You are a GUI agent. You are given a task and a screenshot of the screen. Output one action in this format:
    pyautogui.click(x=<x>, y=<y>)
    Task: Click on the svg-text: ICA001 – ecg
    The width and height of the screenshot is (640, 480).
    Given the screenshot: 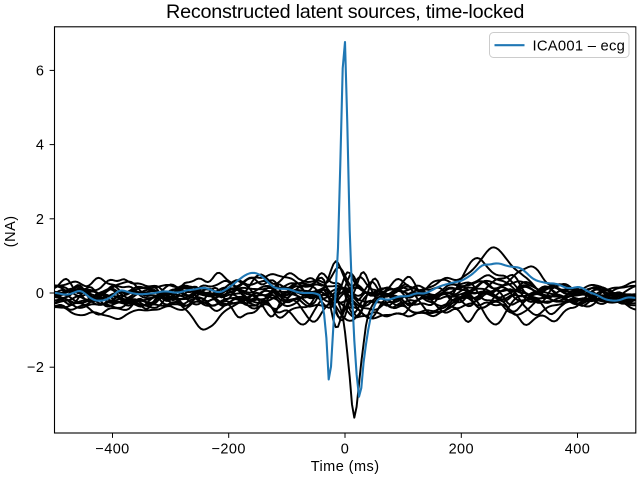 What is the action you would take?
    pyautogui.click(x=579, y=46)
    